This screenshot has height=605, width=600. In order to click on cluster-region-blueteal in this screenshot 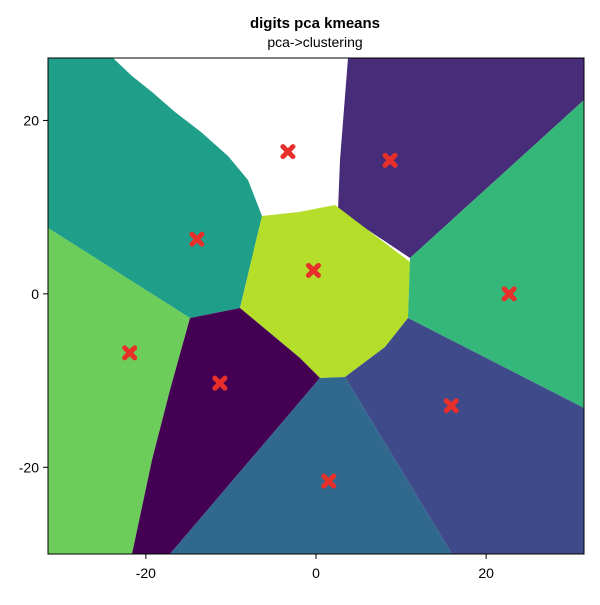, I will do `click(311, 465)`.